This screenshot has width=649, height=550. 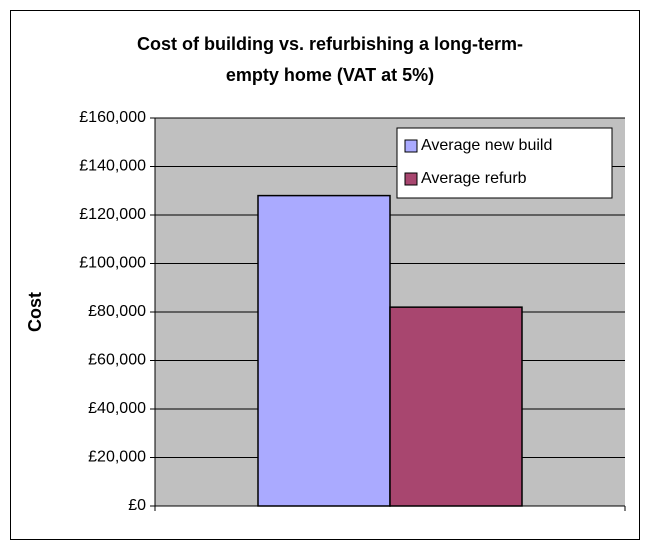 What do you see at coordinates (137, 505) in the screenshot?
I see `y-tick-label: £0` at bounding box center [137, 505].